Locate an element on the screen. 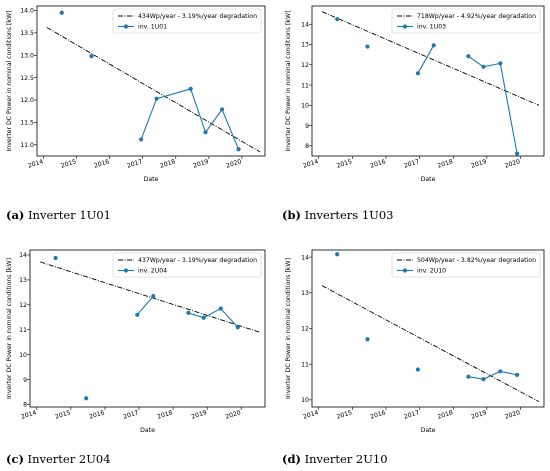  legend-box-d is located at coordinates (466, 265).